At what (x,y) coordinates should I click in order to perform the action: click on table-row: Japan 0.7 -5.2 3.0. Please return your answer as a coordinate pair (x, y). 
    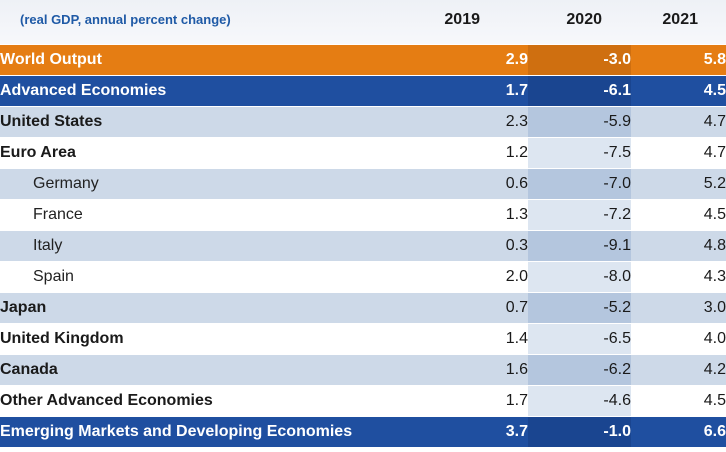
    Looking at the image, I should click on (363, 308).